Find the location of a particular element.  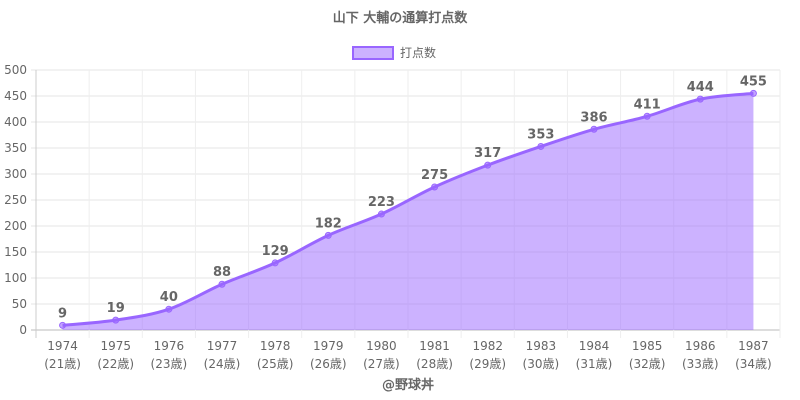

x-tick-label: 1979 is located at coordinates (328, 346).